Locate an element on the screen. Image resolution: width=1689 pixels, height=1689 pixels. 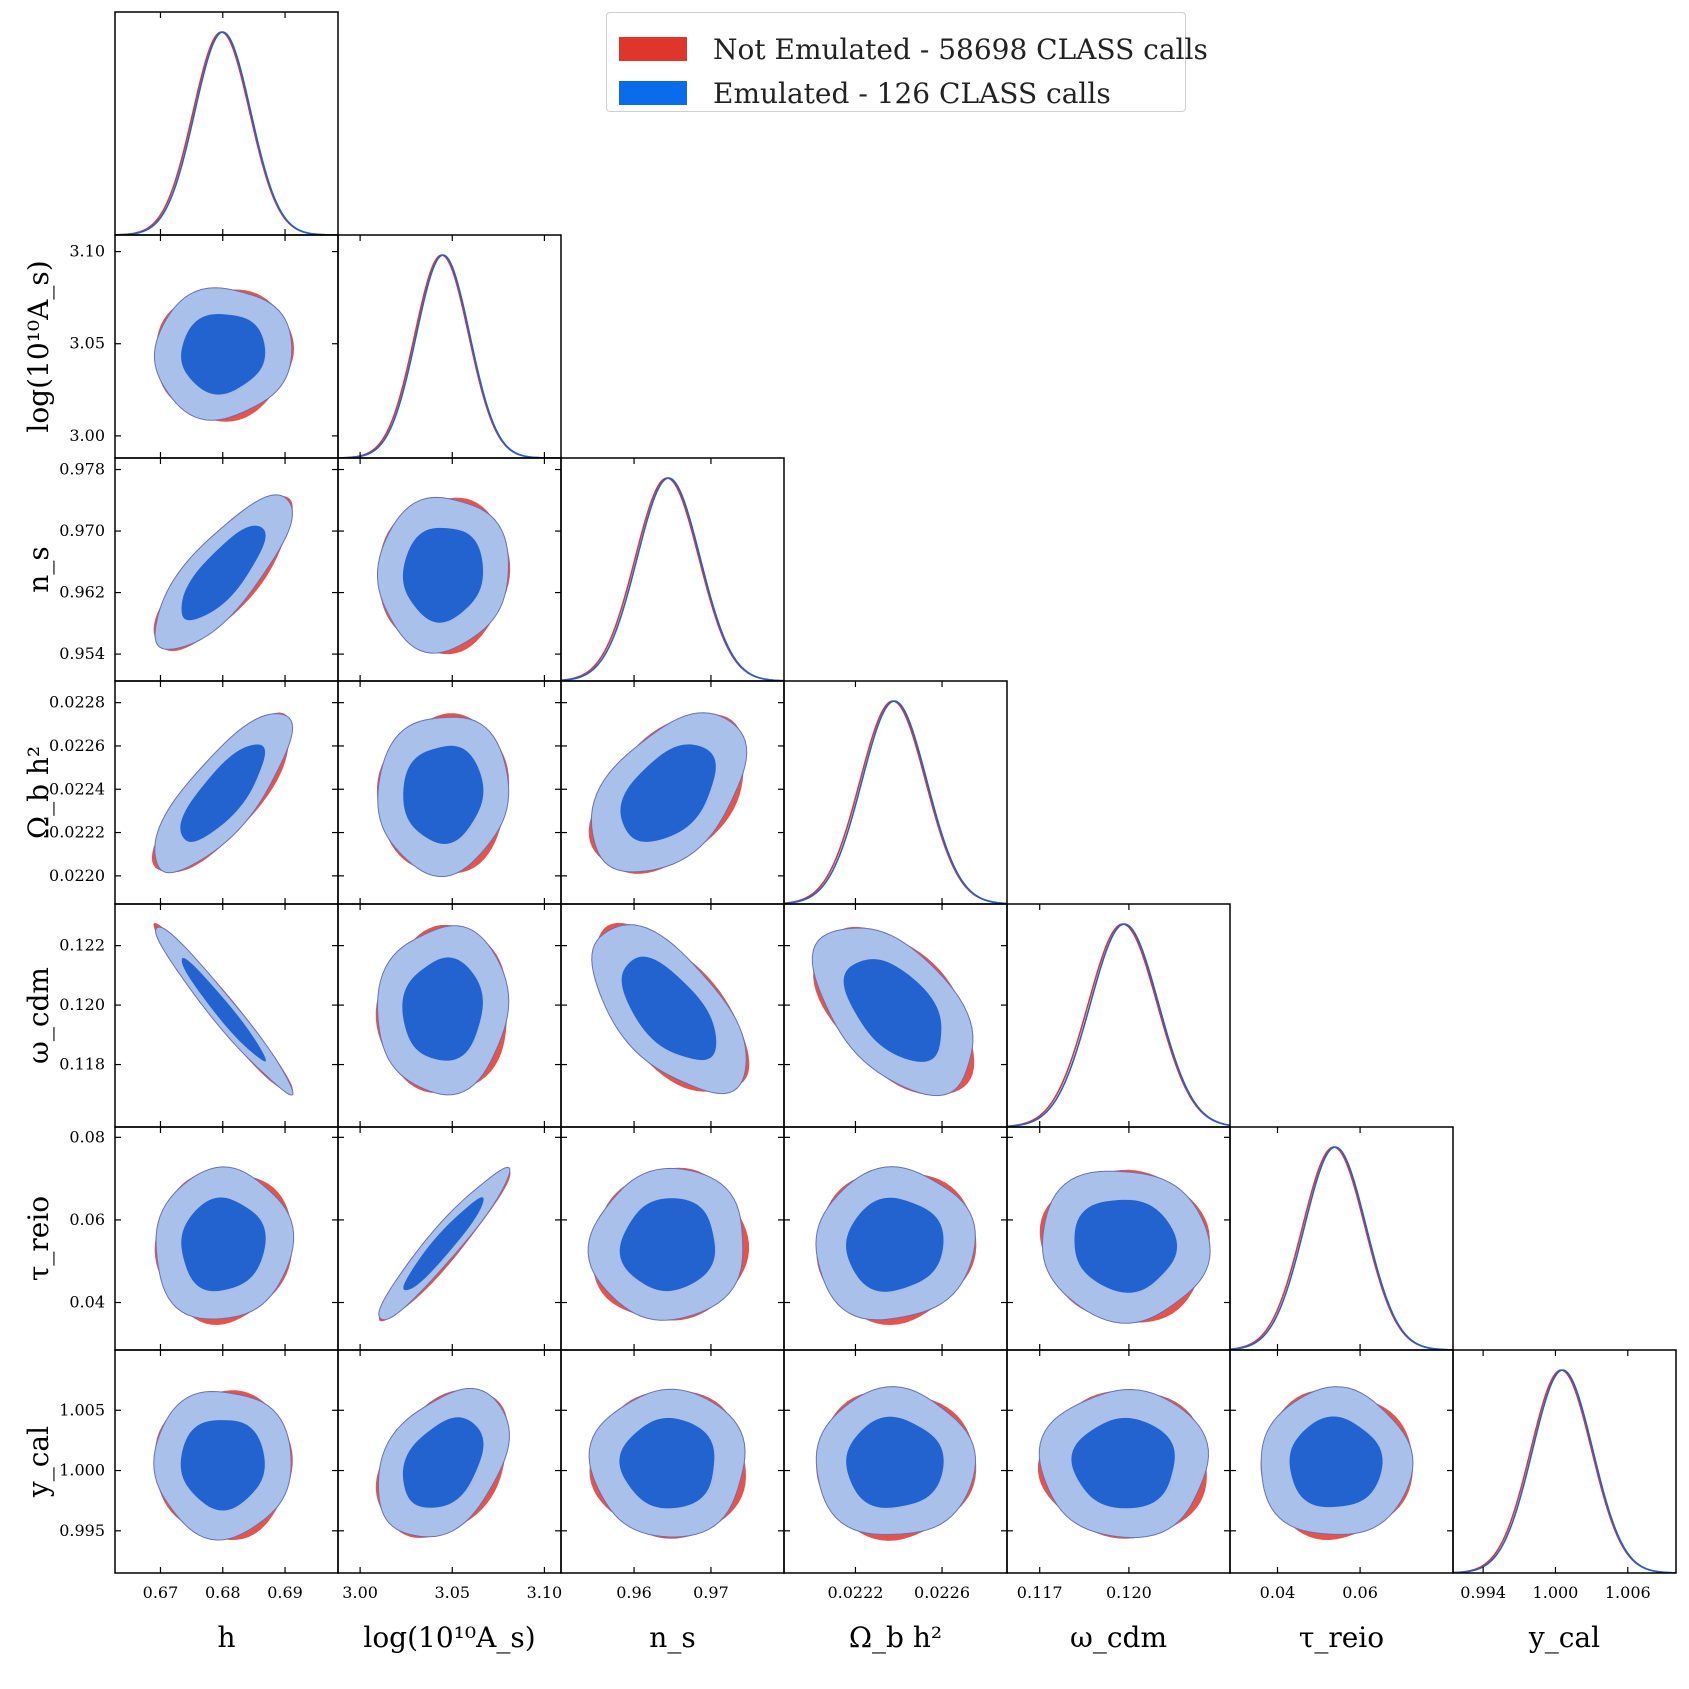
y-axis-label-logA: log(10¹⁰A_s) is located at coordinates (38, 346).